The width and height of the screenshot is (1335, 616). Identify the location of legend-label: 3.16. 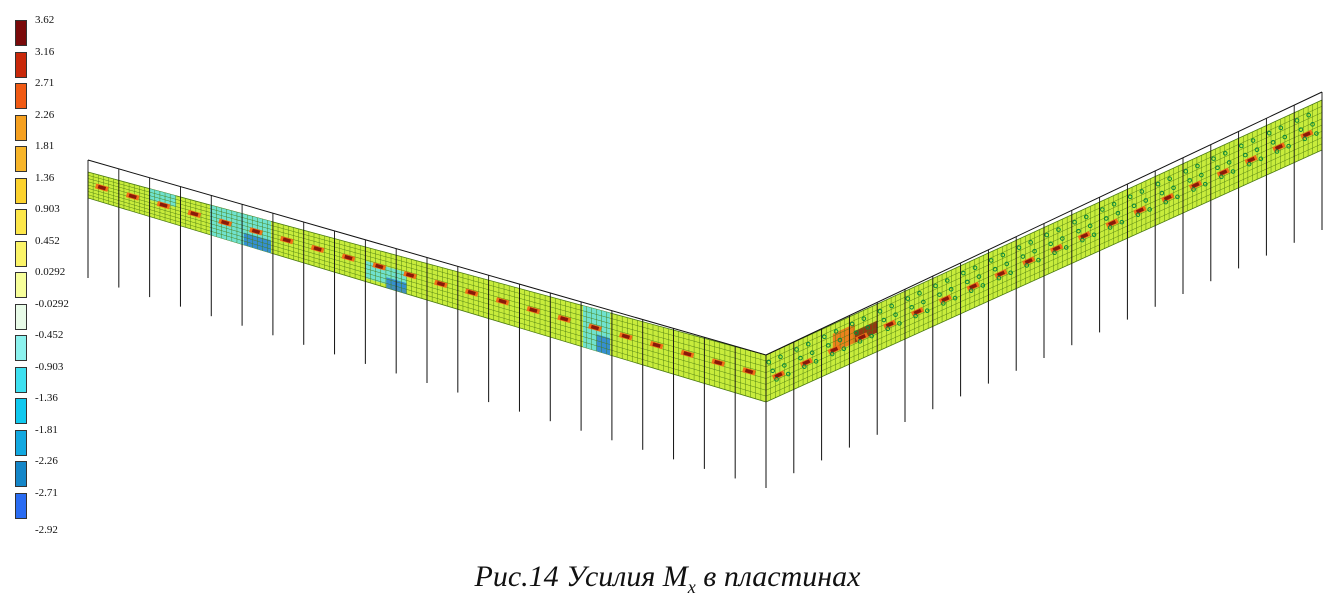
(45, 51).